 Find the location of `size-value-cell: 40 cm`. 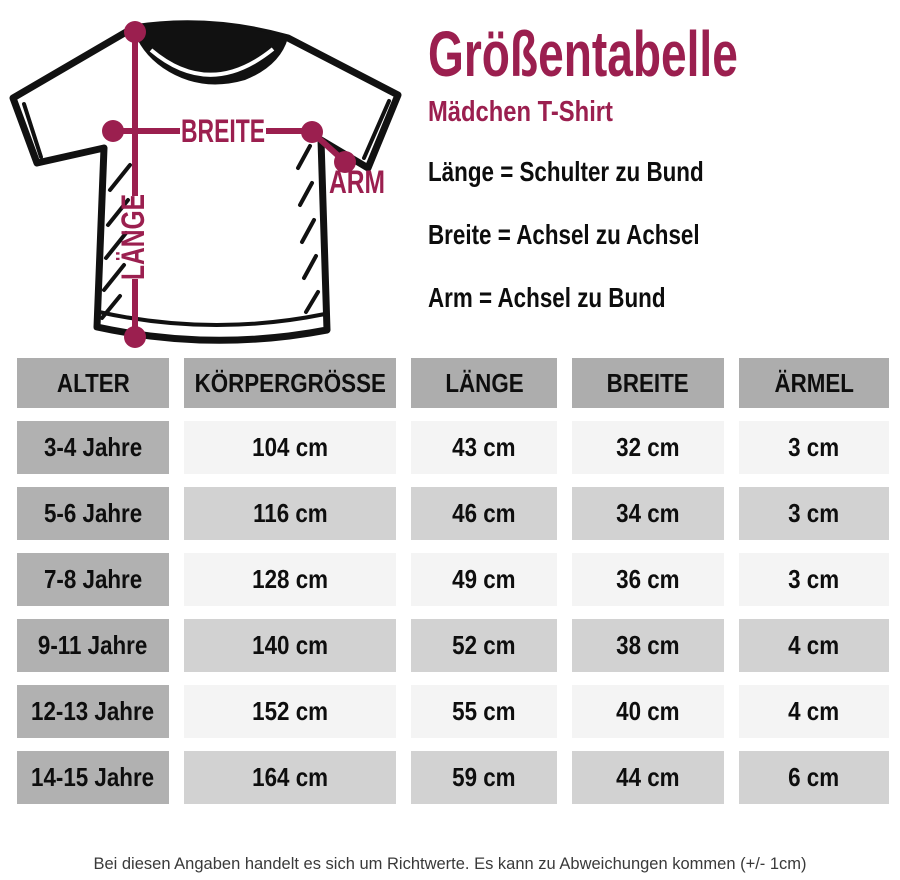

size-value-cell: 40 cm is located at coordinates (648, 711).